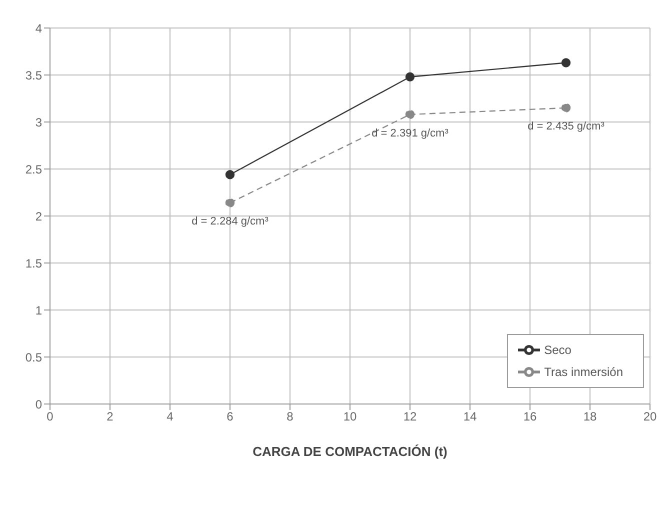  Describe the element at coordinates (290, 417) in the screenshot. I see `x-tick-label: 8` at that location.